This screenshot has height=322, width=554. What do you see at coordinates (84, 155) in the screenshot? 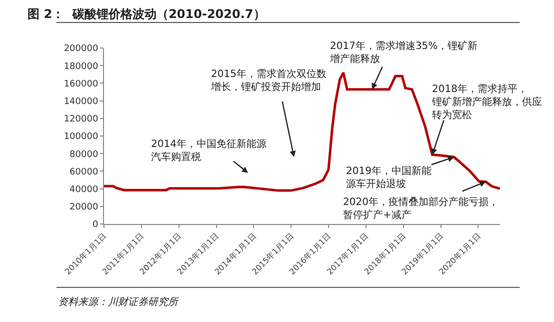
I see `y-tick-label: 80000` at bounding box center [84, 155].